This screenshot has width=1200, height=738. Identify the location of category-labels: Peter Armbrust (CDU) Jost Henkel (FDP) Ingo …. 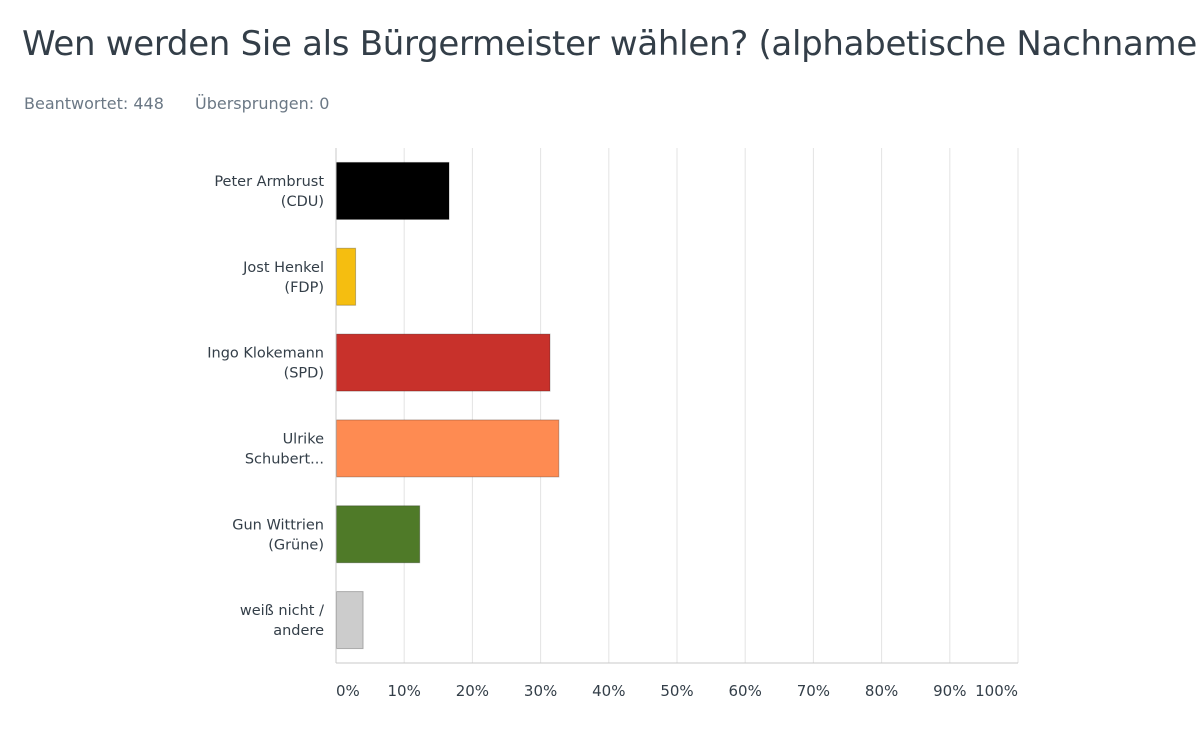
(265, 406).